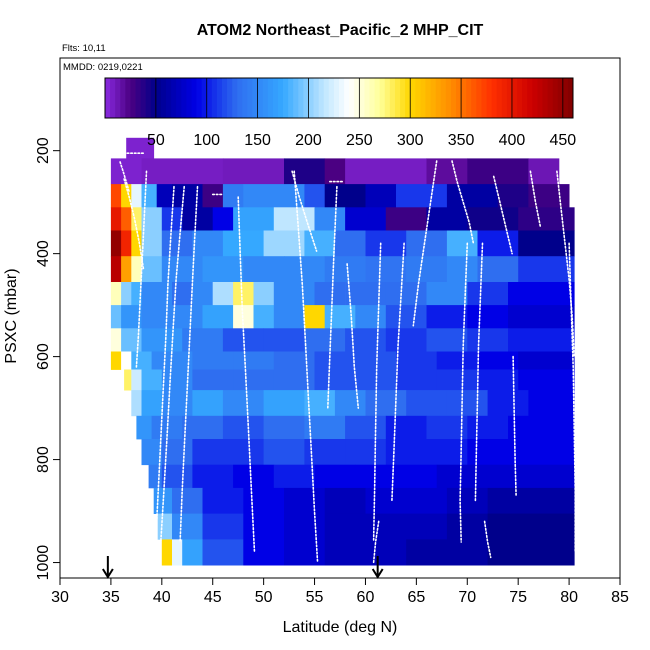 The image size is (650, 650). Describe the element at coordinates (340, 627) in the screenshot. I see `x-axis-label: Latitude (deg N)` at that location.